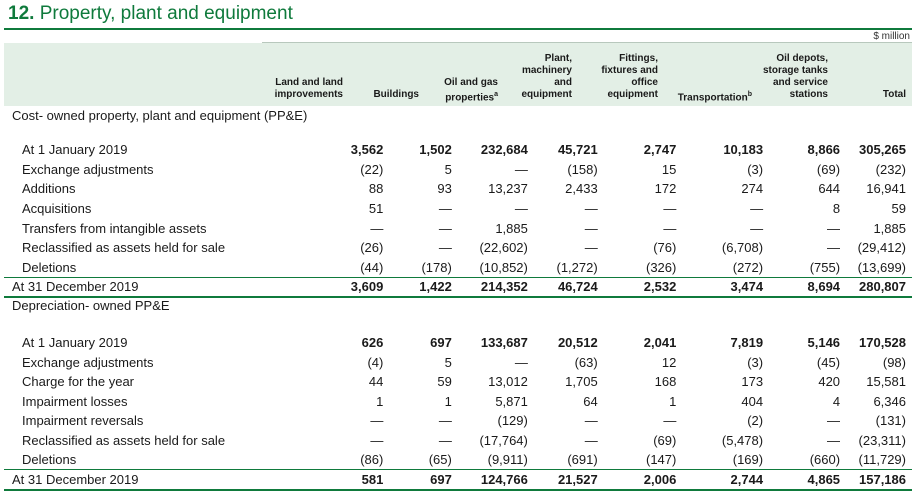 This screenshot has height=498, width=918. What do you see at coordinates (665, 189) in the screenshot?
I see `cell-value: 172` at bounding box center [665, 189].